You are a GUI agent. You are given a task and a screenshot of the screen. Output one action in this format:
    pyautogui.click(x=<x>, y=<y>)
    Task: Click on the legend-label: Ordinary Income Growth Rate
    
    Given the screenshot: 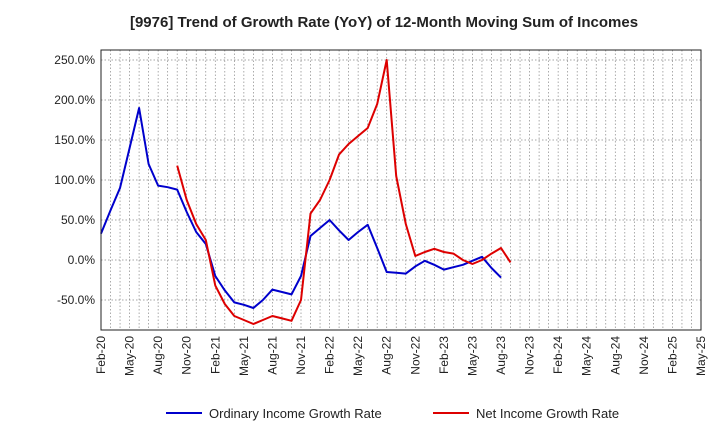 What is the action you would take?
    pyautogui.click(x=295, y=413)
    